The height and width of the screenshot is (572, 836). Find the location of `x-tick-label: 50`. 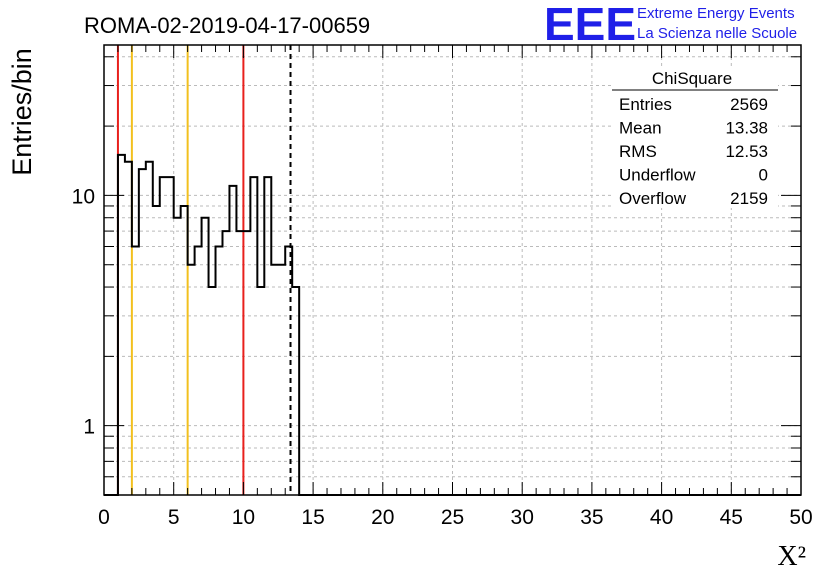

x-tick-label: 50 is located at coordinates (800, 517).